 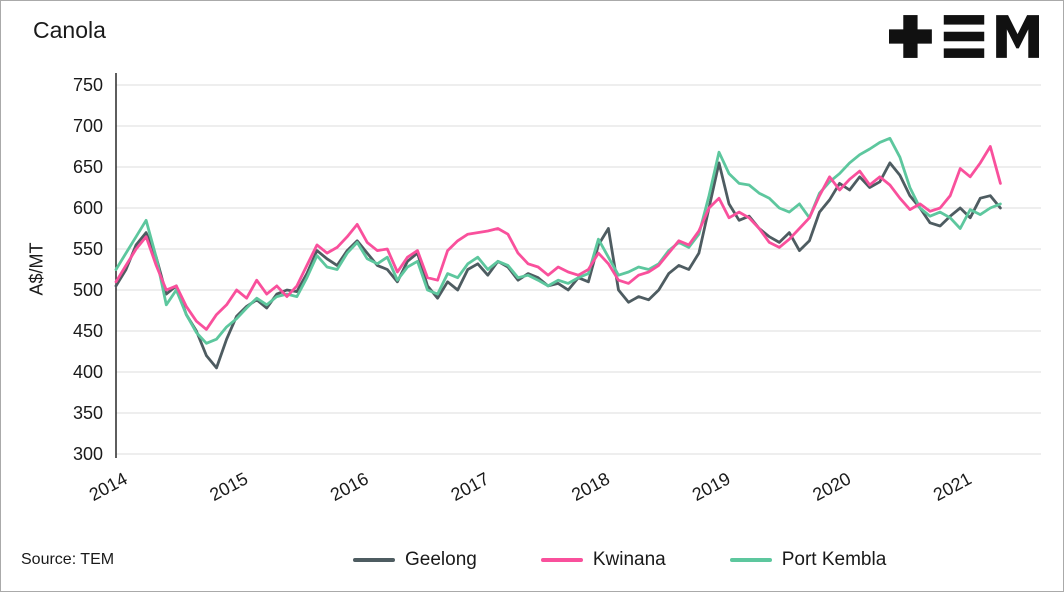 I want to click on y-tick-label: 550, so click(x=88, y=249).